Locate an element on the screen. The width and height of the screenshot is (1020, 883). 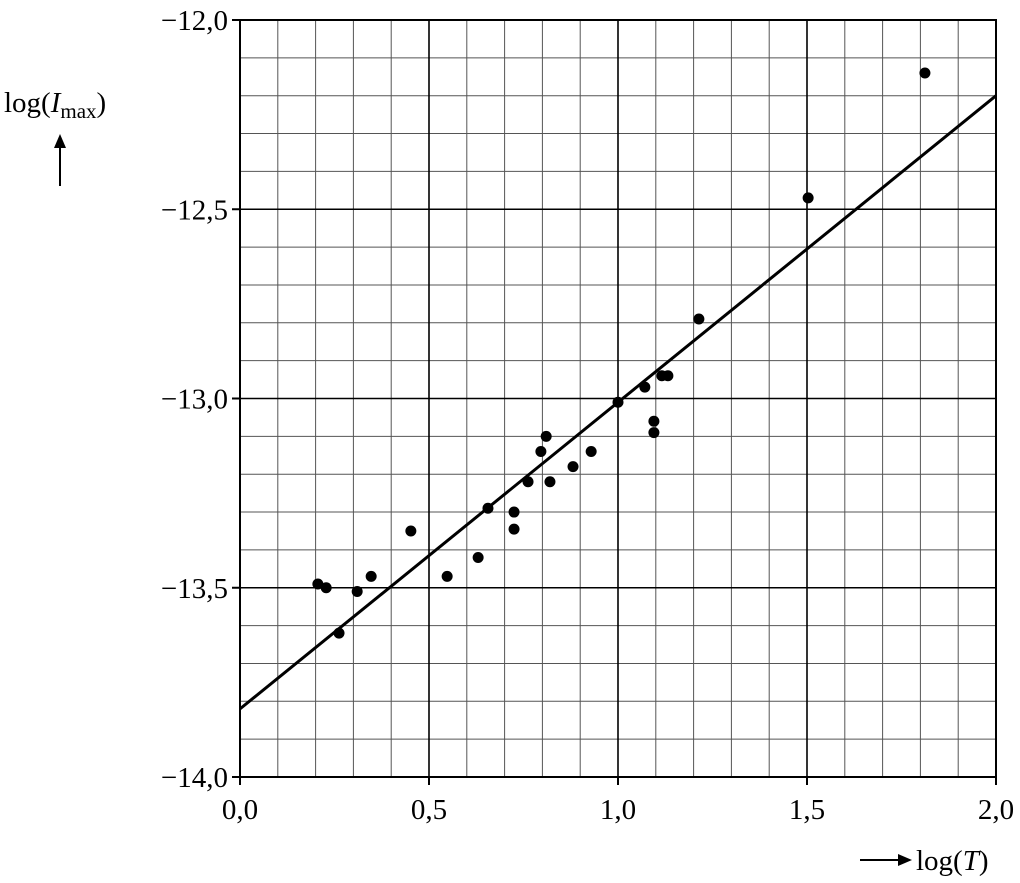
y-label-text: log(Imax) is located at coordinates (55, 105).